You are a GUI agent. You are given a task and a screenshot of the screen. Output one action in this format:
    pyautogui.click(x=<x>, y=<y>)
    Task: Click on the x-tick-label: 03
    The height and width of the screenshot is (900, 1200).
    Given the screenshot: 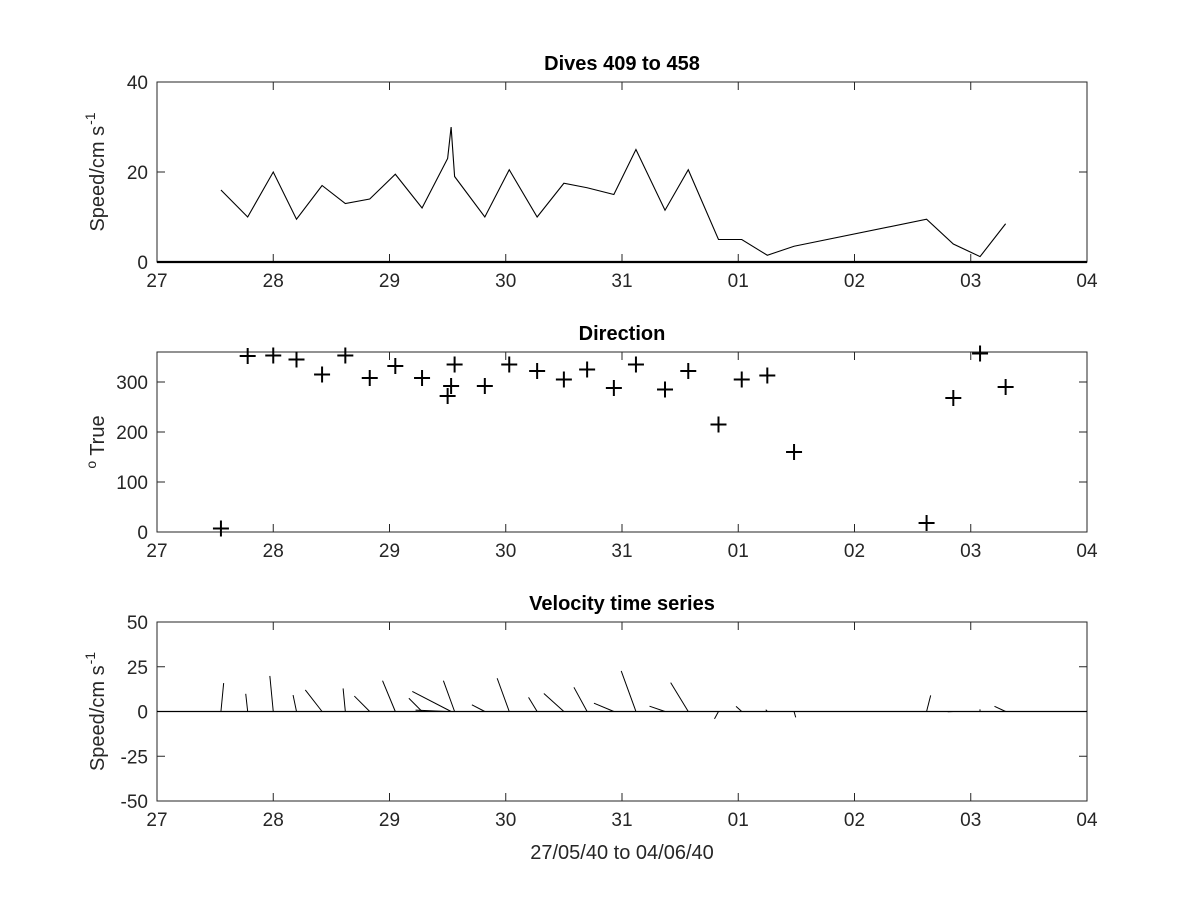 What is the action you would take?
    pyautogui.click(x=970, y=551)
    